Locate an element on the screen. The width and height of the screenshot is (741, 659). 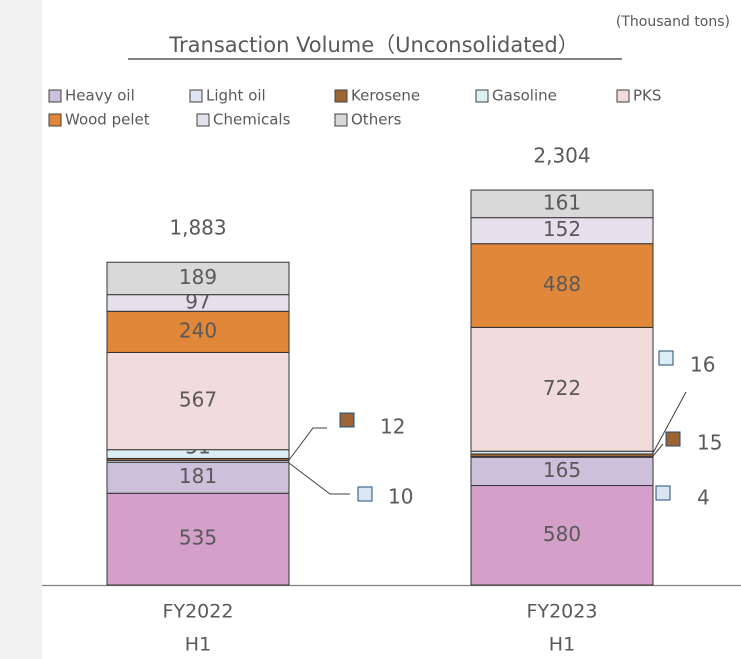
legend-label: Light oil is located at coordinates (236, 96).